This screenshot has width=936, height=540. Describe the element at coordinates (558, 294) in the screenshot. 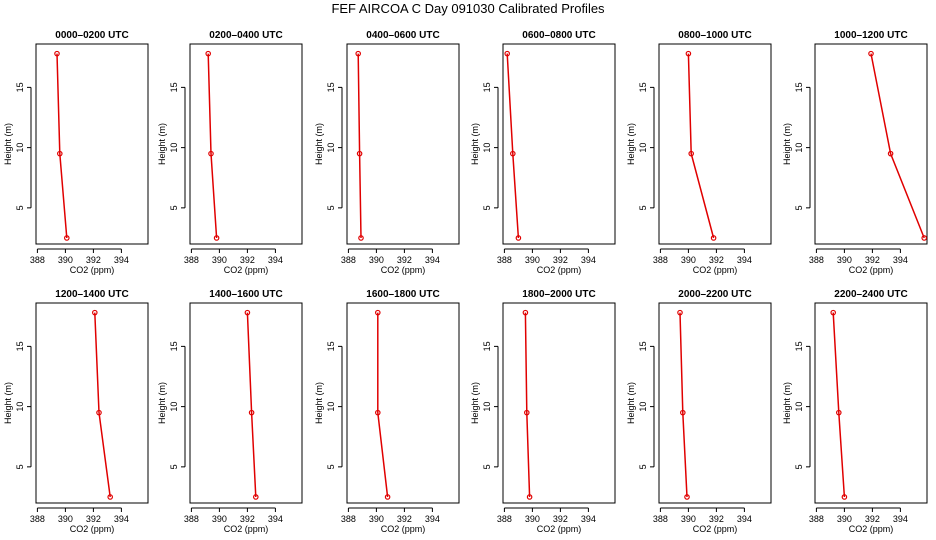

I see `panel-title: 1800–2000 UTC` at that location.